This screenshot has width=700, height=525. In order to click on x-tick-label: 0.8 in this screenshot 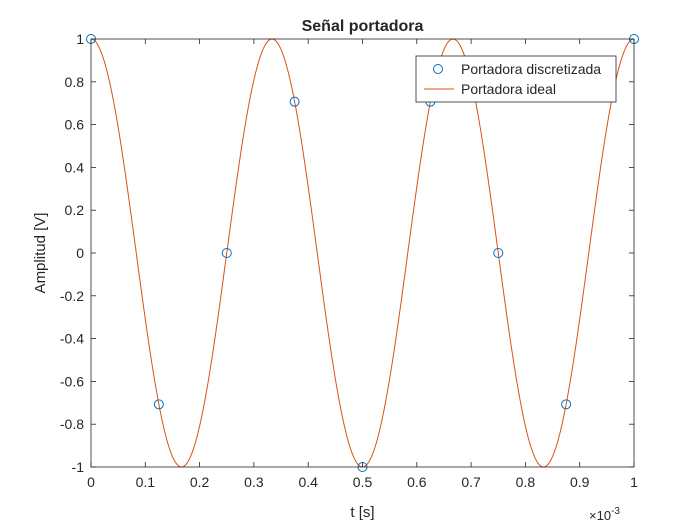, I will do `click(526, 482)`.